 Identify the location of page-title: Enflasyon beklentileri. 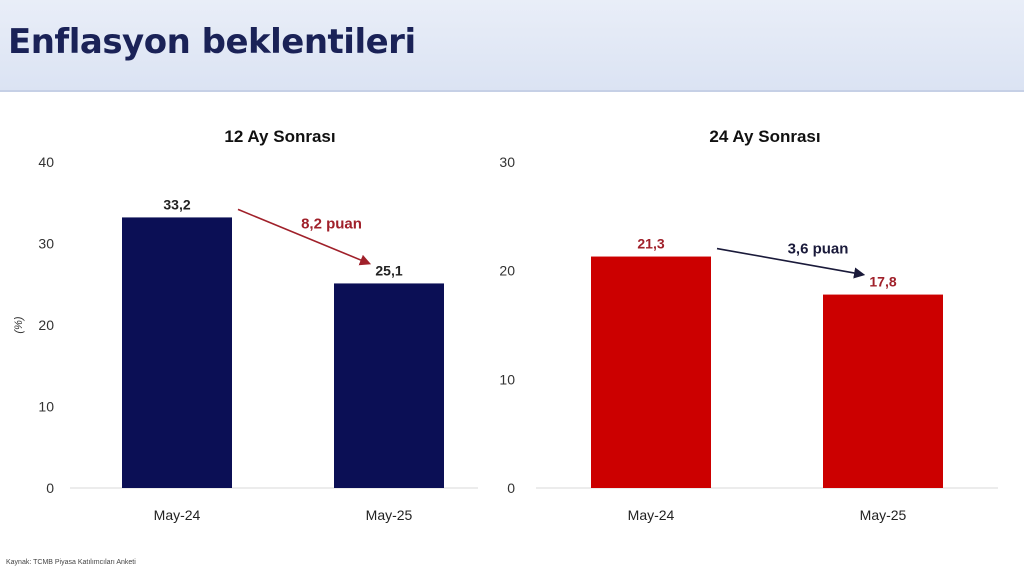
(212, 42).